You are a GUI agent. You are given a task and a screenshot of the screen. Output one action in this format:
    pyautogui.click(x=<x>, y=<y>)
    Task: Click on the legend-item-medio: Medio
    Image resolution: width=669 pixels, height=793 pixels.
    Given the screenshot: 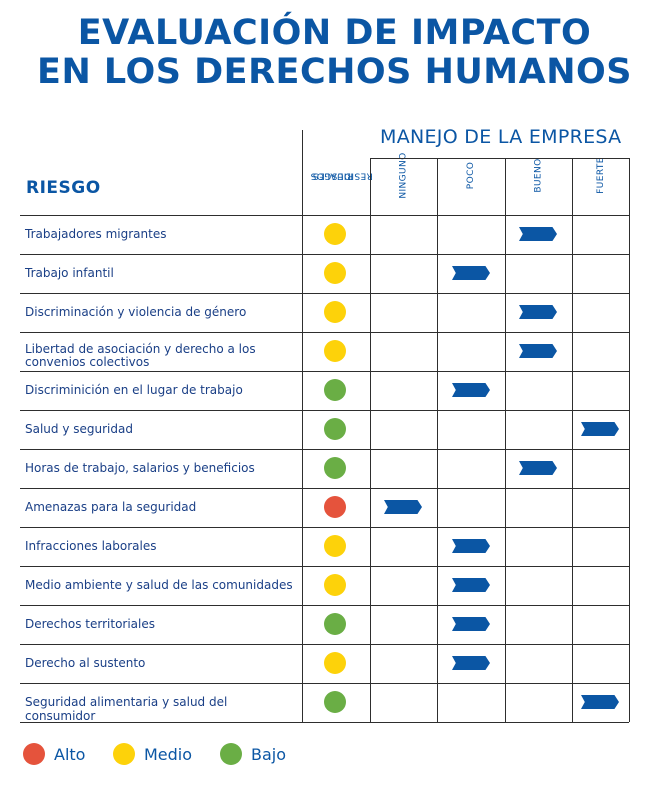 What is the action you would take?
    pyautogui.click(x=152, y=754)
    